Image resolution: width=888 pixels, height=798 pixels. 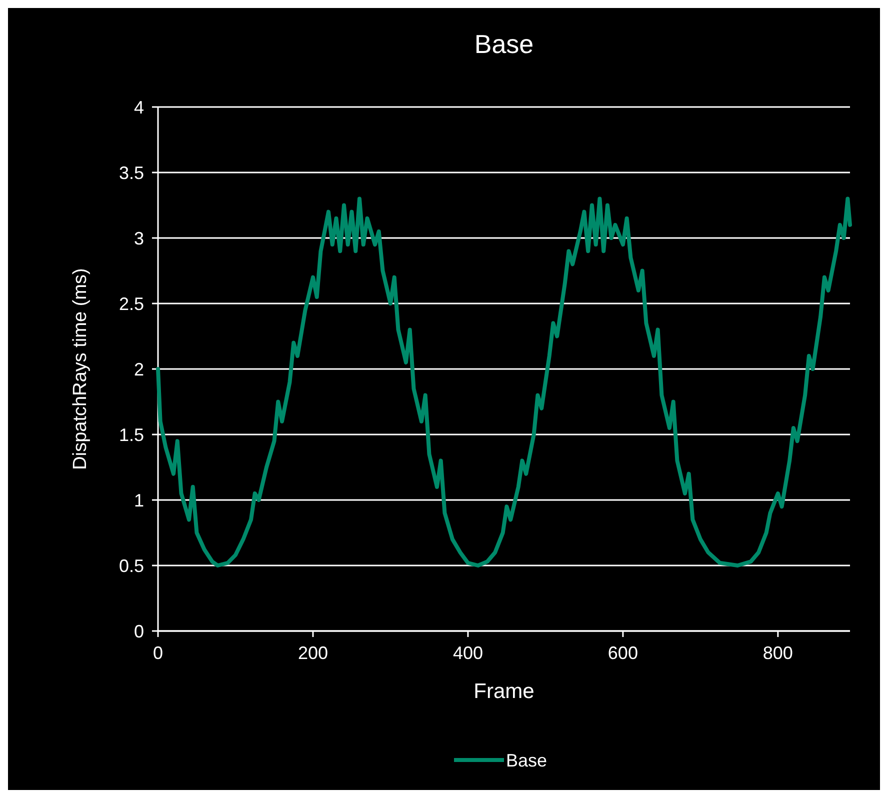 I want to click on x-tick-label: 0, so click(x=158, y=653).